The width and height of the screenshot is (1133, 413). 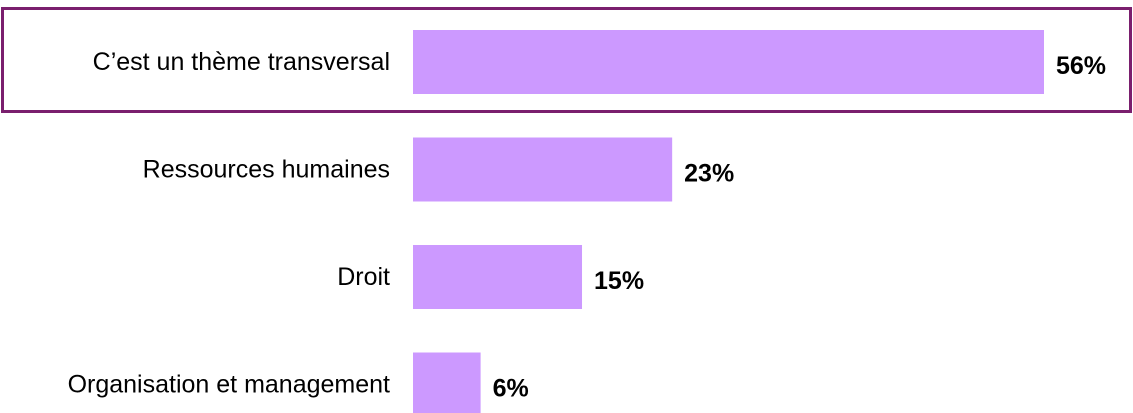 What do you see at coordinates (1081, 66) in the screenshot?
I see `value-label-0: 56%` at bounding box center [1081, 66].